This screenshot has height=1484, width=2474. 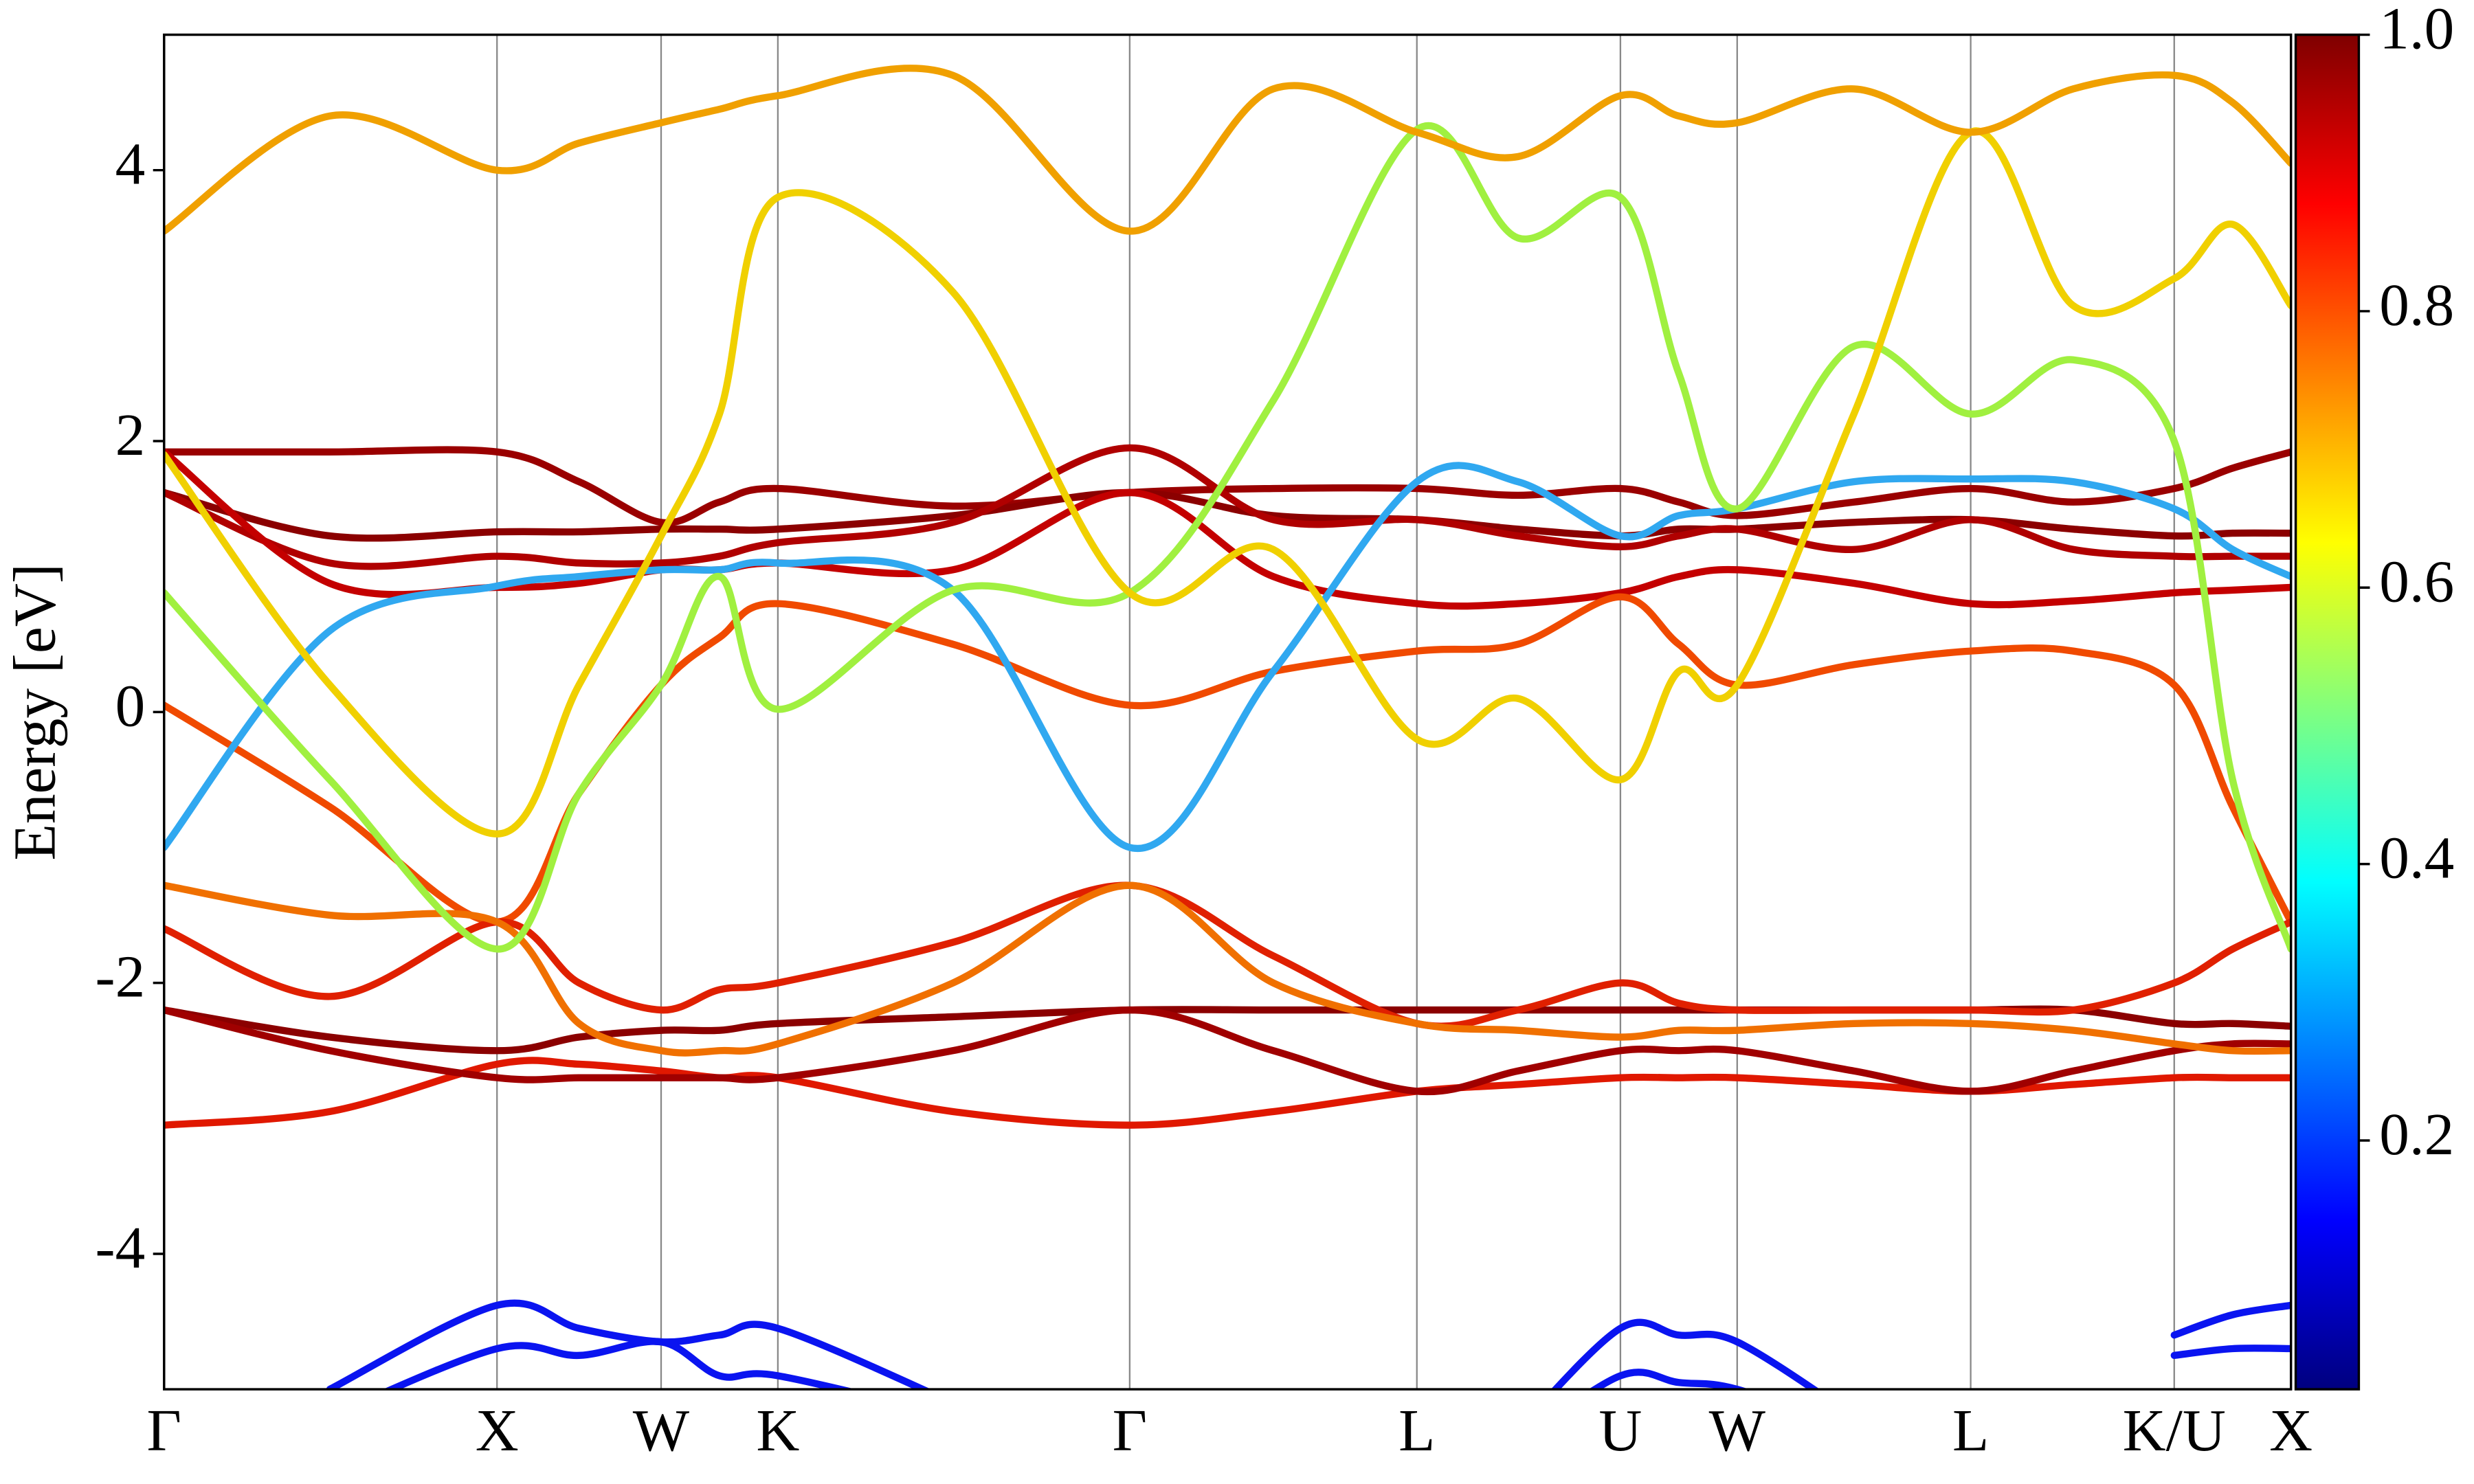 What do you see at coordinates (2416, 304) in the screenshot?
I see `colorbar-tick-label: 0.8` at bounding box center [2416, 304].